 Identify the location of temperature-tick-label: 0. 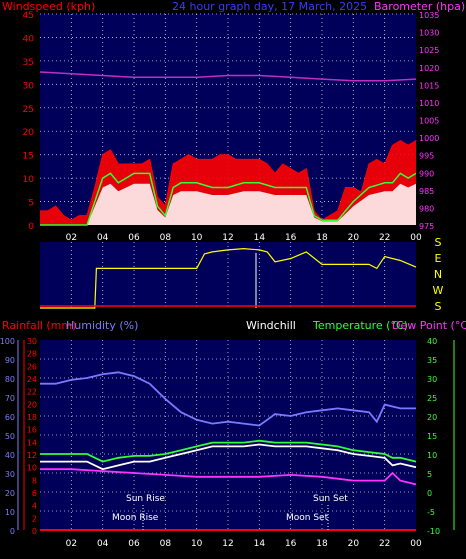
(429, 493).